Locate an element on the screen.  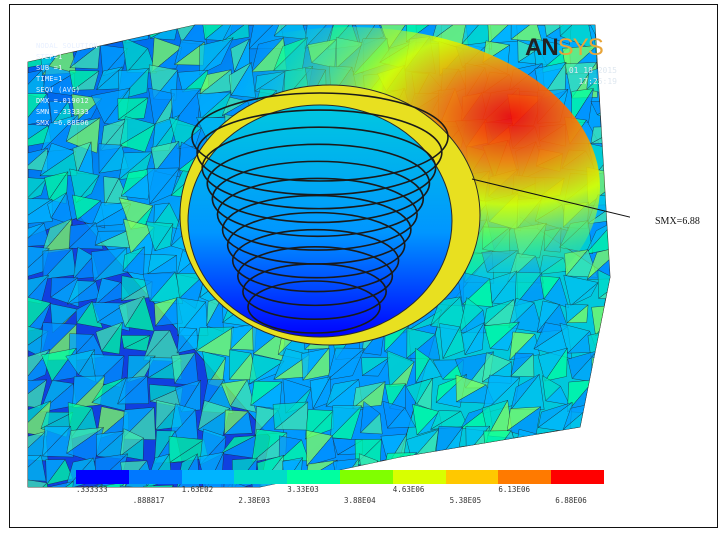
info-line: STEP=1 is located at coordinates (49, 57).